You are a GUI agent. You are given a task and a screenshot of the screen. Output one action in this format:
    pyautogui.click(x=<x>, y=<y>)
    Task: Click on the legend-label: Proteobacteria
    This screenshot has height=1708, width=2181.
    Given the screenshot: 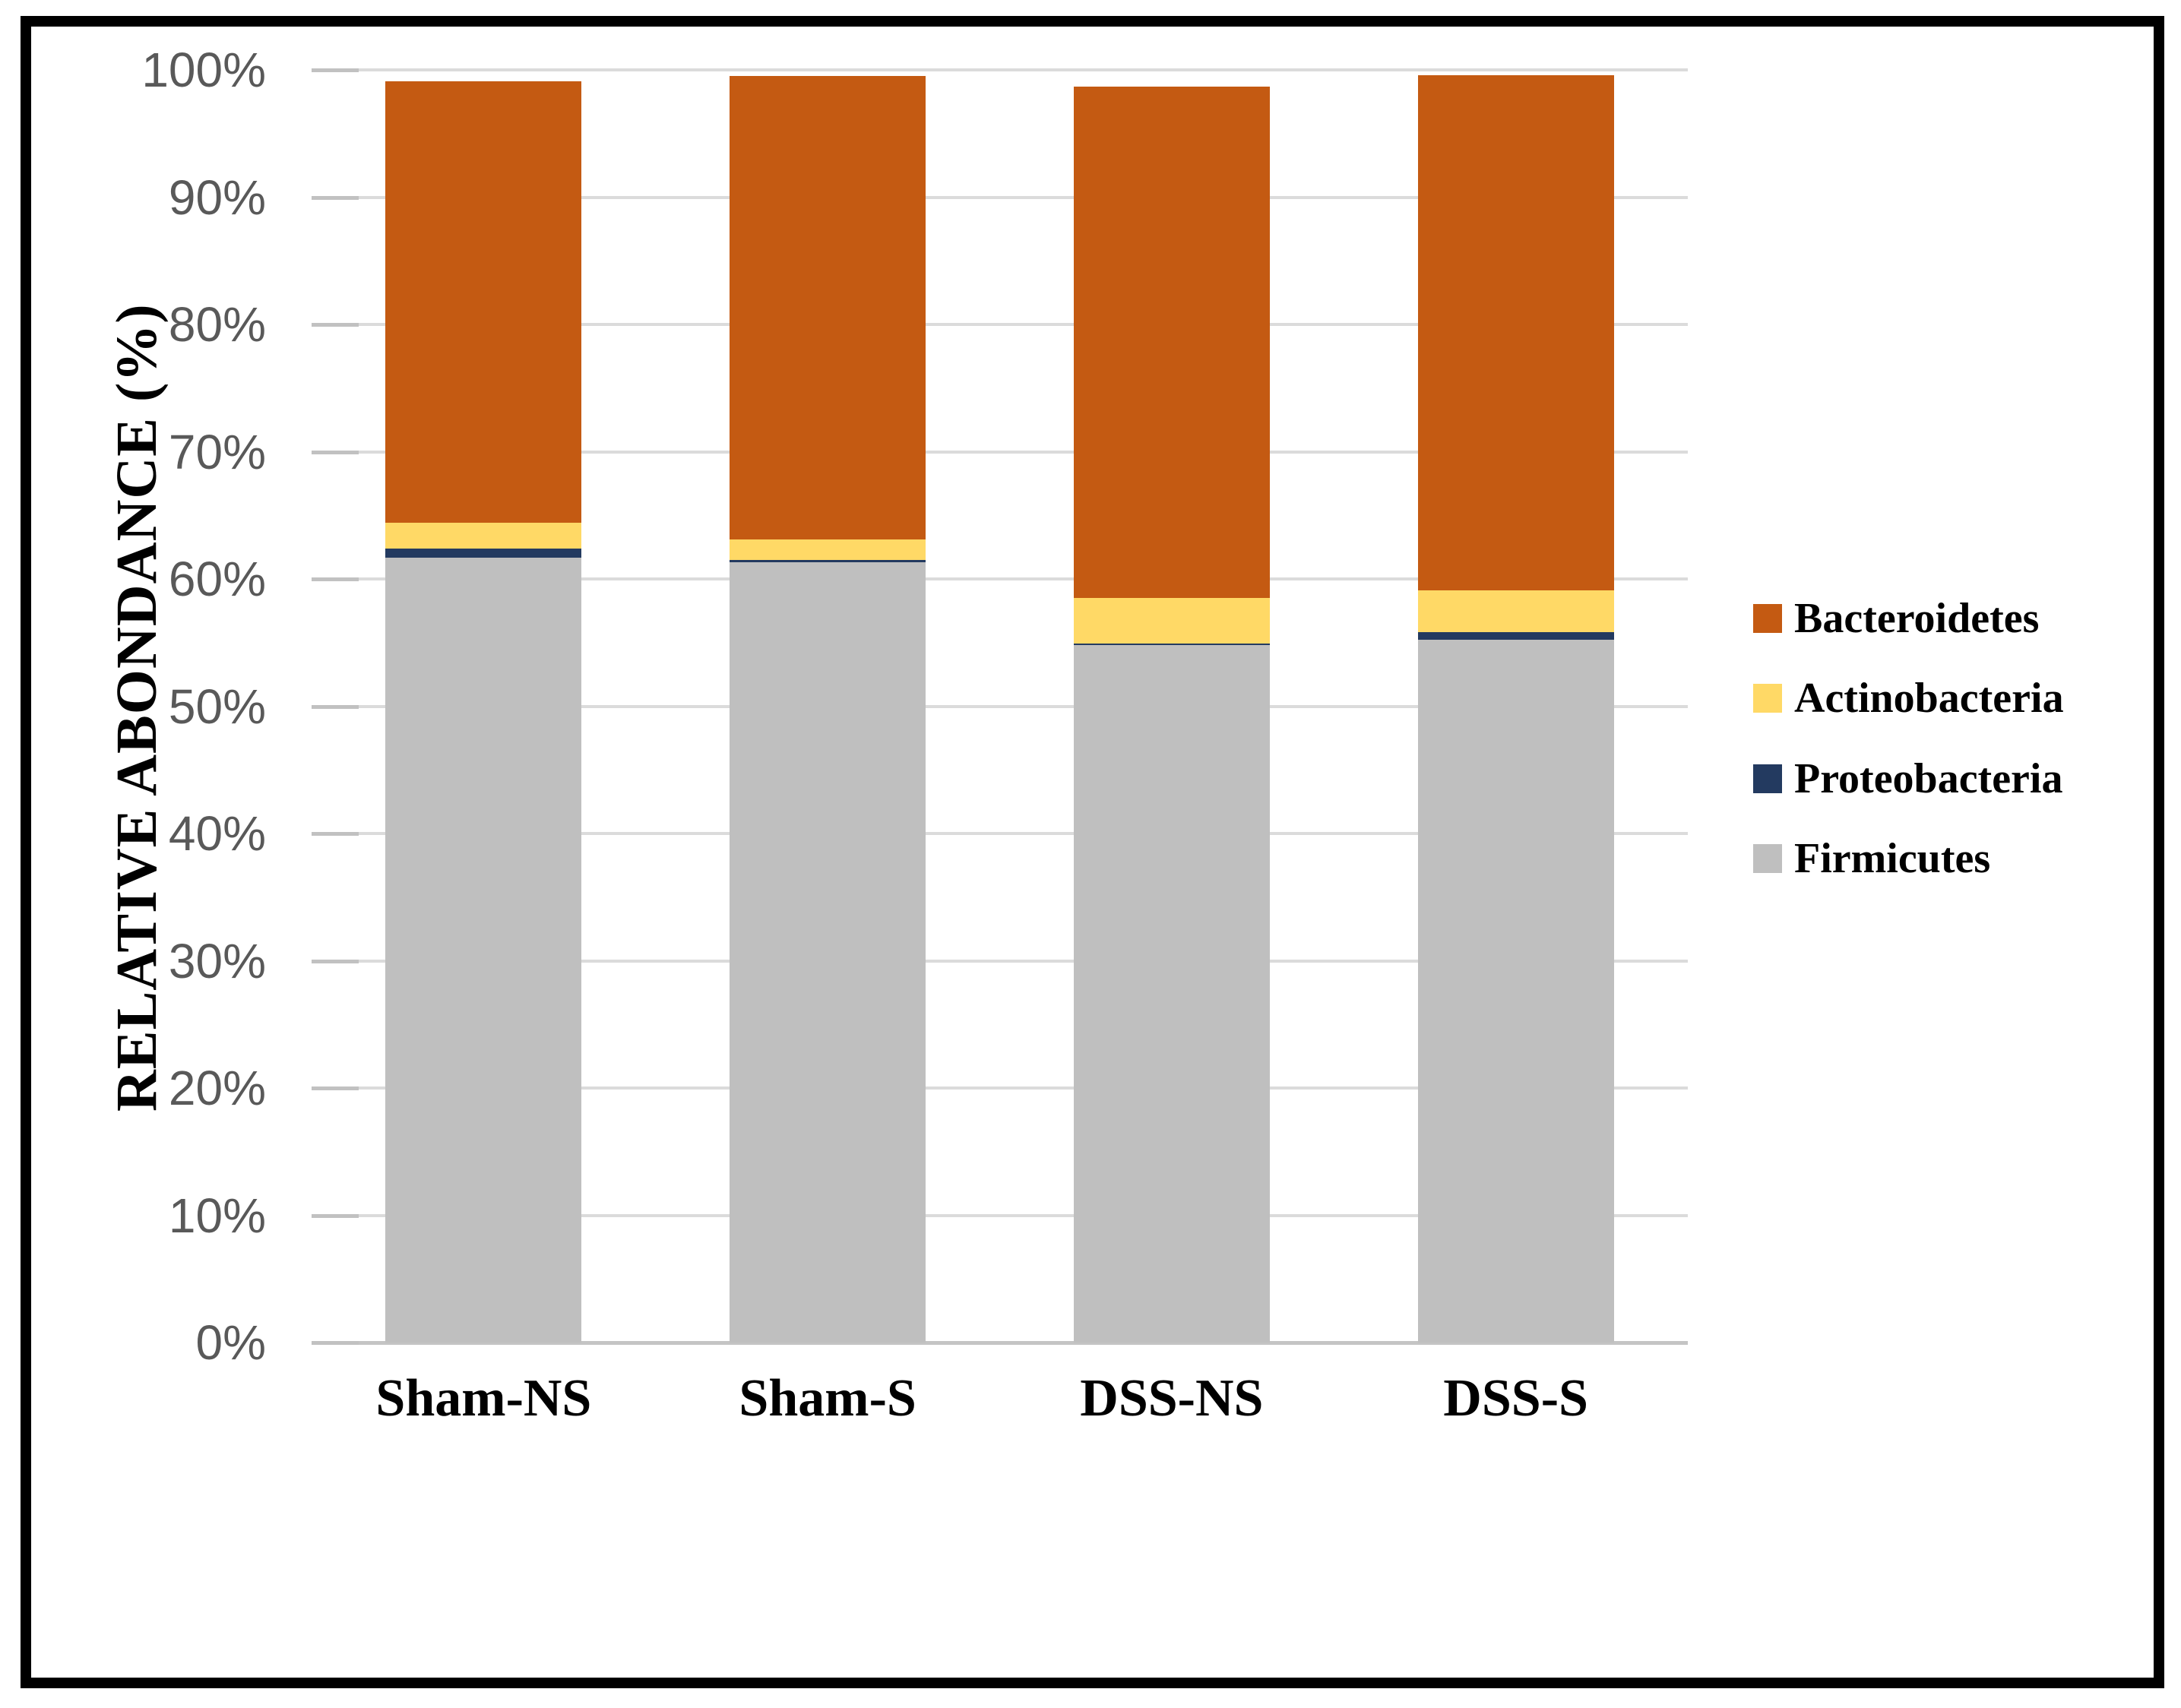 What is the action you would take?
    pyautogui.click(x=1928, y=778)
    